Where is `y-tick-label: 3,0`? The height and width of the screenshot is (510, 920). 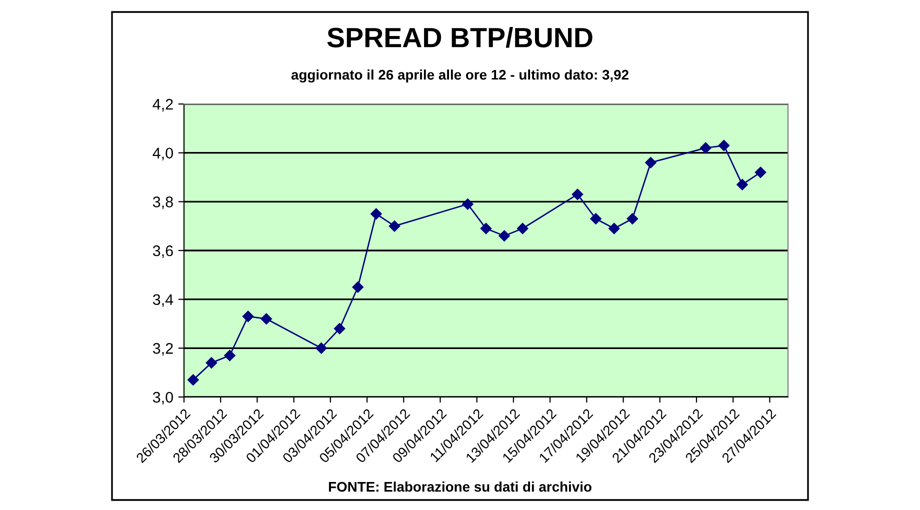 y-tick-label: 3,0 is located at coordinates (162, 398).